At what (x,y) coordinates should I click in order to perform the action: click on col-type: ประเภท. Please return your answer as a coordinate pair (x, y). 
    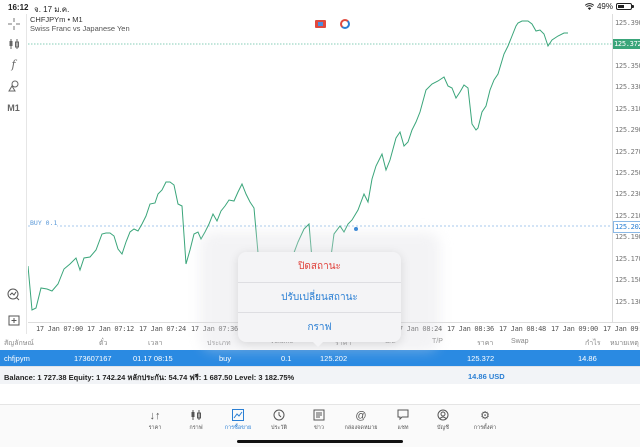
    Looking at the image, I should click on (219, 343).